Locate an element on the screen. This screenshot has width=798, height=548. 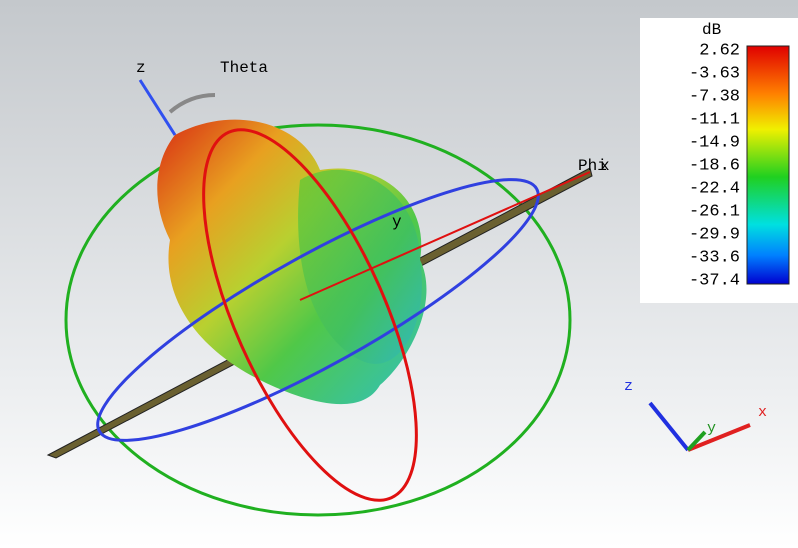
theta-arrow is located at coordinates (192, 103).